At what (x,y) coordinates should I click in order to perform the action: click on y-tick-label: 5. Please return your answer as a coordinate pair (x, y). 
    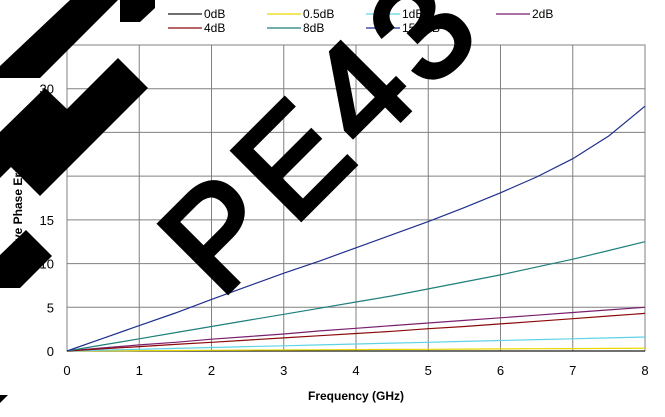
    Looking at the image, I should click on (50, 307).